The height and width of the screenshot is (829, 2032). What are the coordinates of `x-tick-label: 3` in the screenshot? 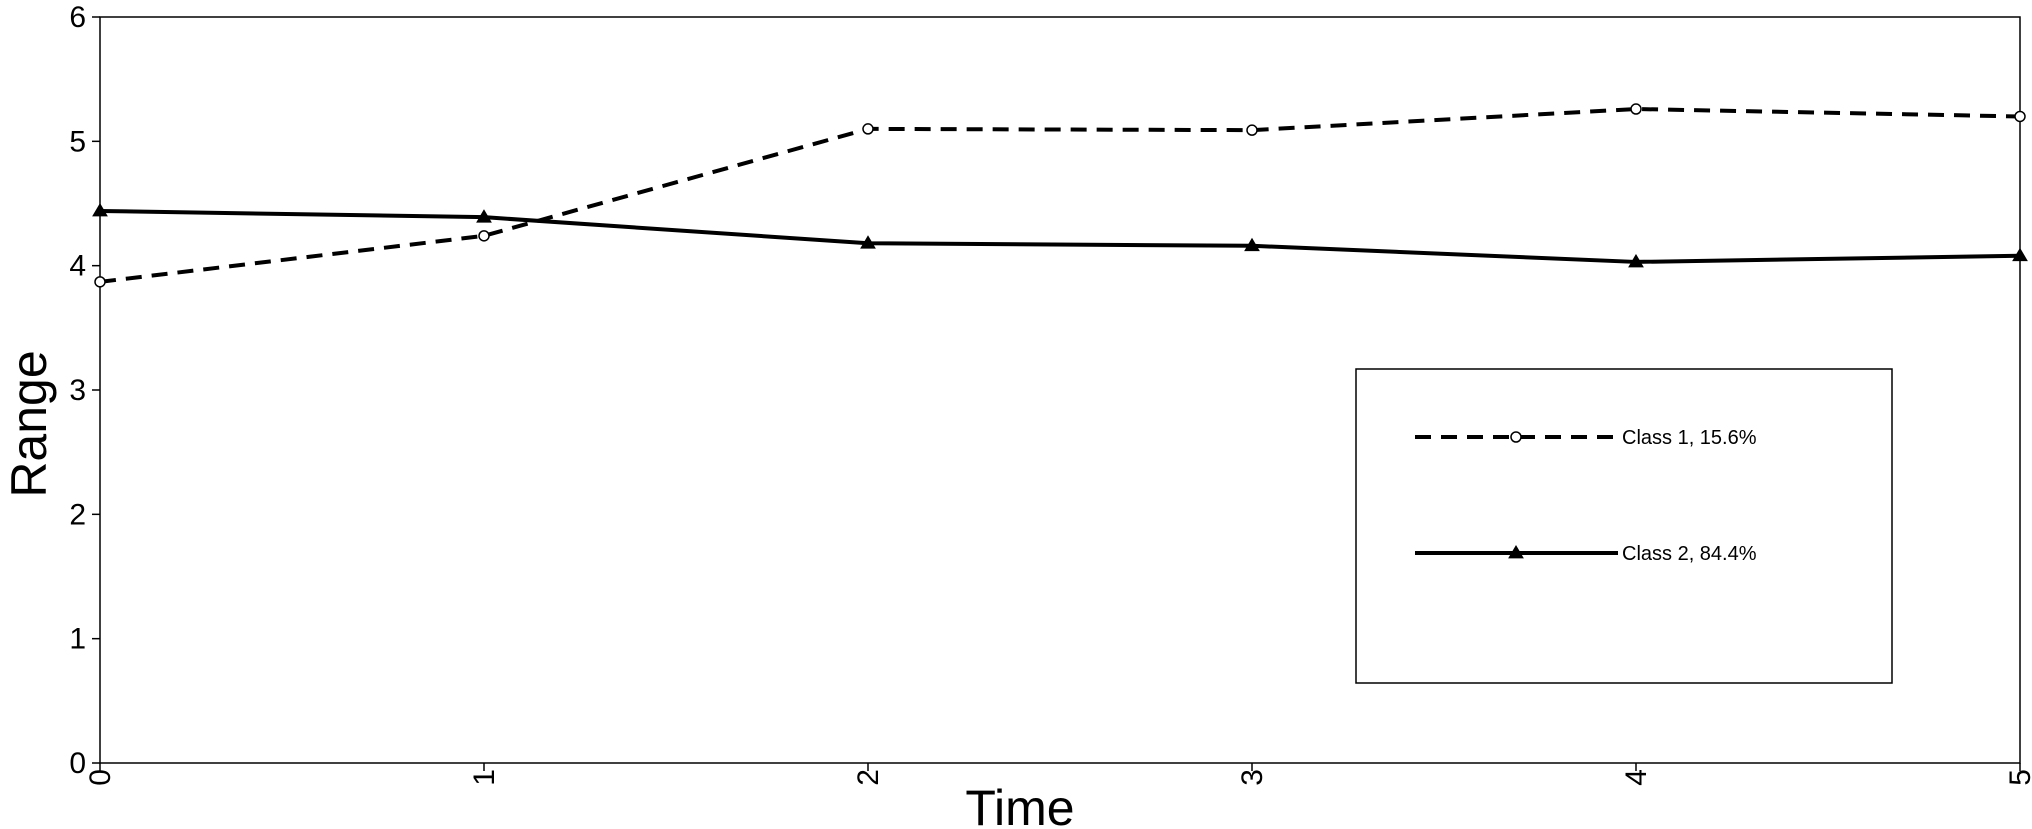 It's located at (1252, 777).